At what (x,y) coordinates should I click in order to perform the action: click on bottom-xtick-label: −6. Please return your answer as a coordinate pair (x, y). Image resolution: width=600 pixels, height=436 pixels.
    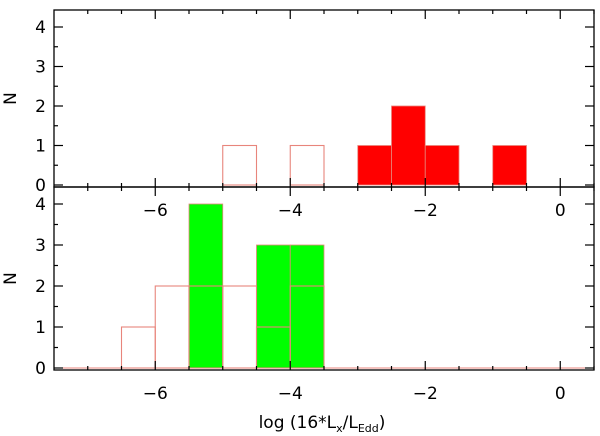
    Looking at the image, I should click on (155, 394).